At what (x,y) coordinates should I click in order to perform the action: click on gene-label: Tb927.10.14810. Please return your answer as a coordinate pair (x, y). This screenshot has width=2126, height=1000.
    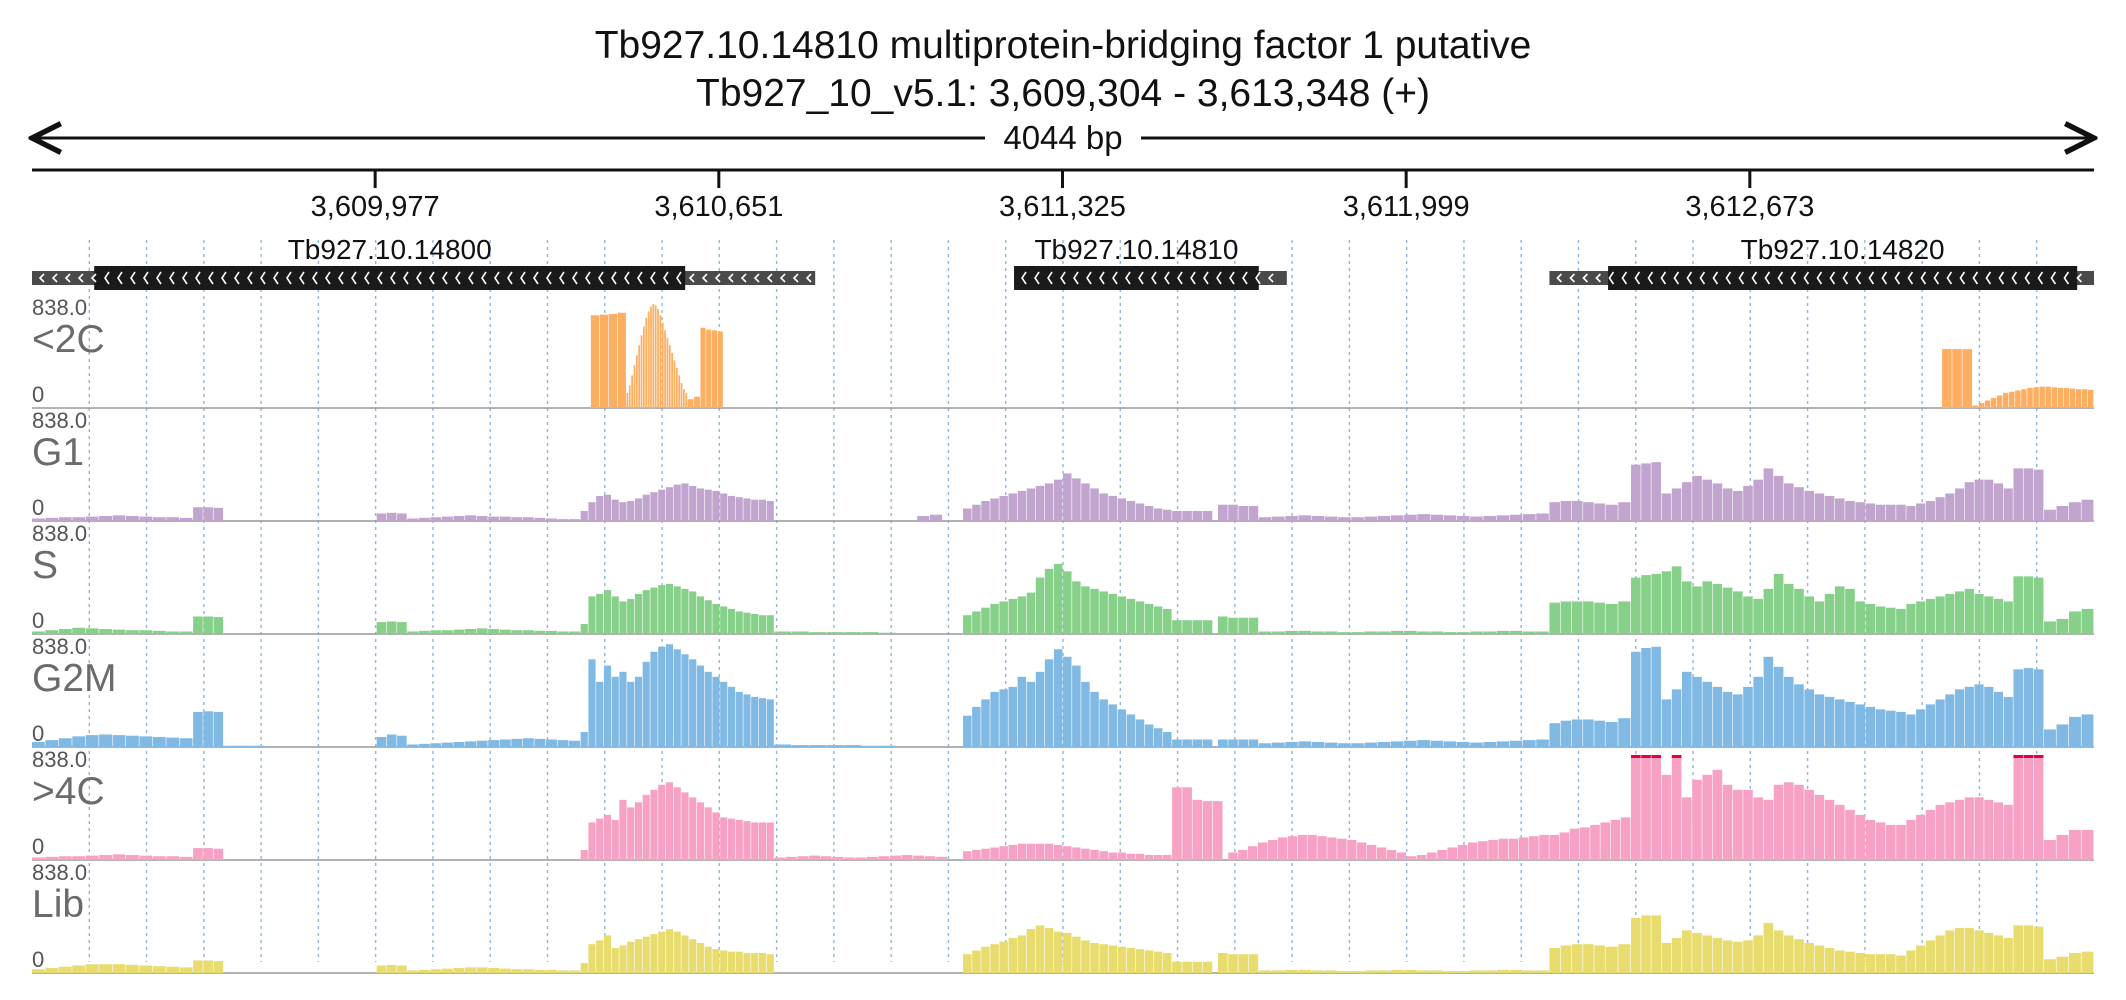
    Looking at the image, I should click on (1136, 249).